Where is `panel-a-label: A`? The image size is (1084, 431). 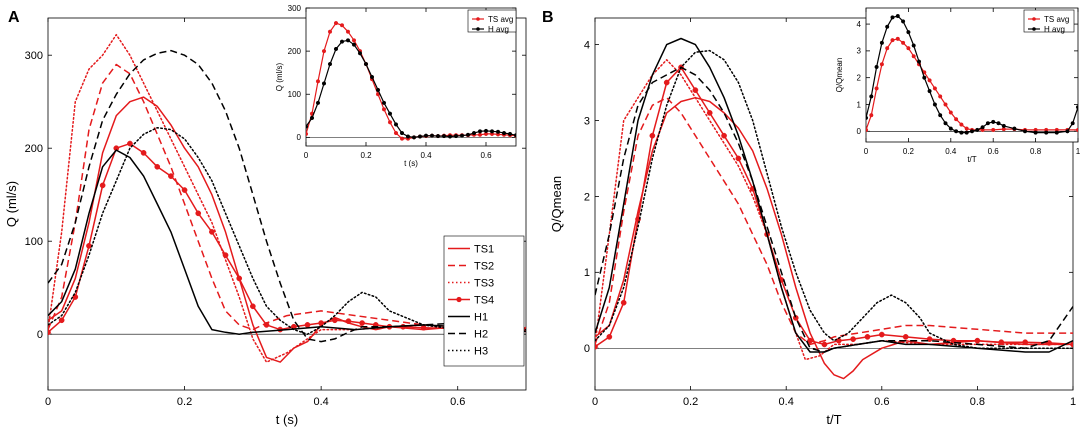 panel-a-label: A is located at coordinates (14, 17).